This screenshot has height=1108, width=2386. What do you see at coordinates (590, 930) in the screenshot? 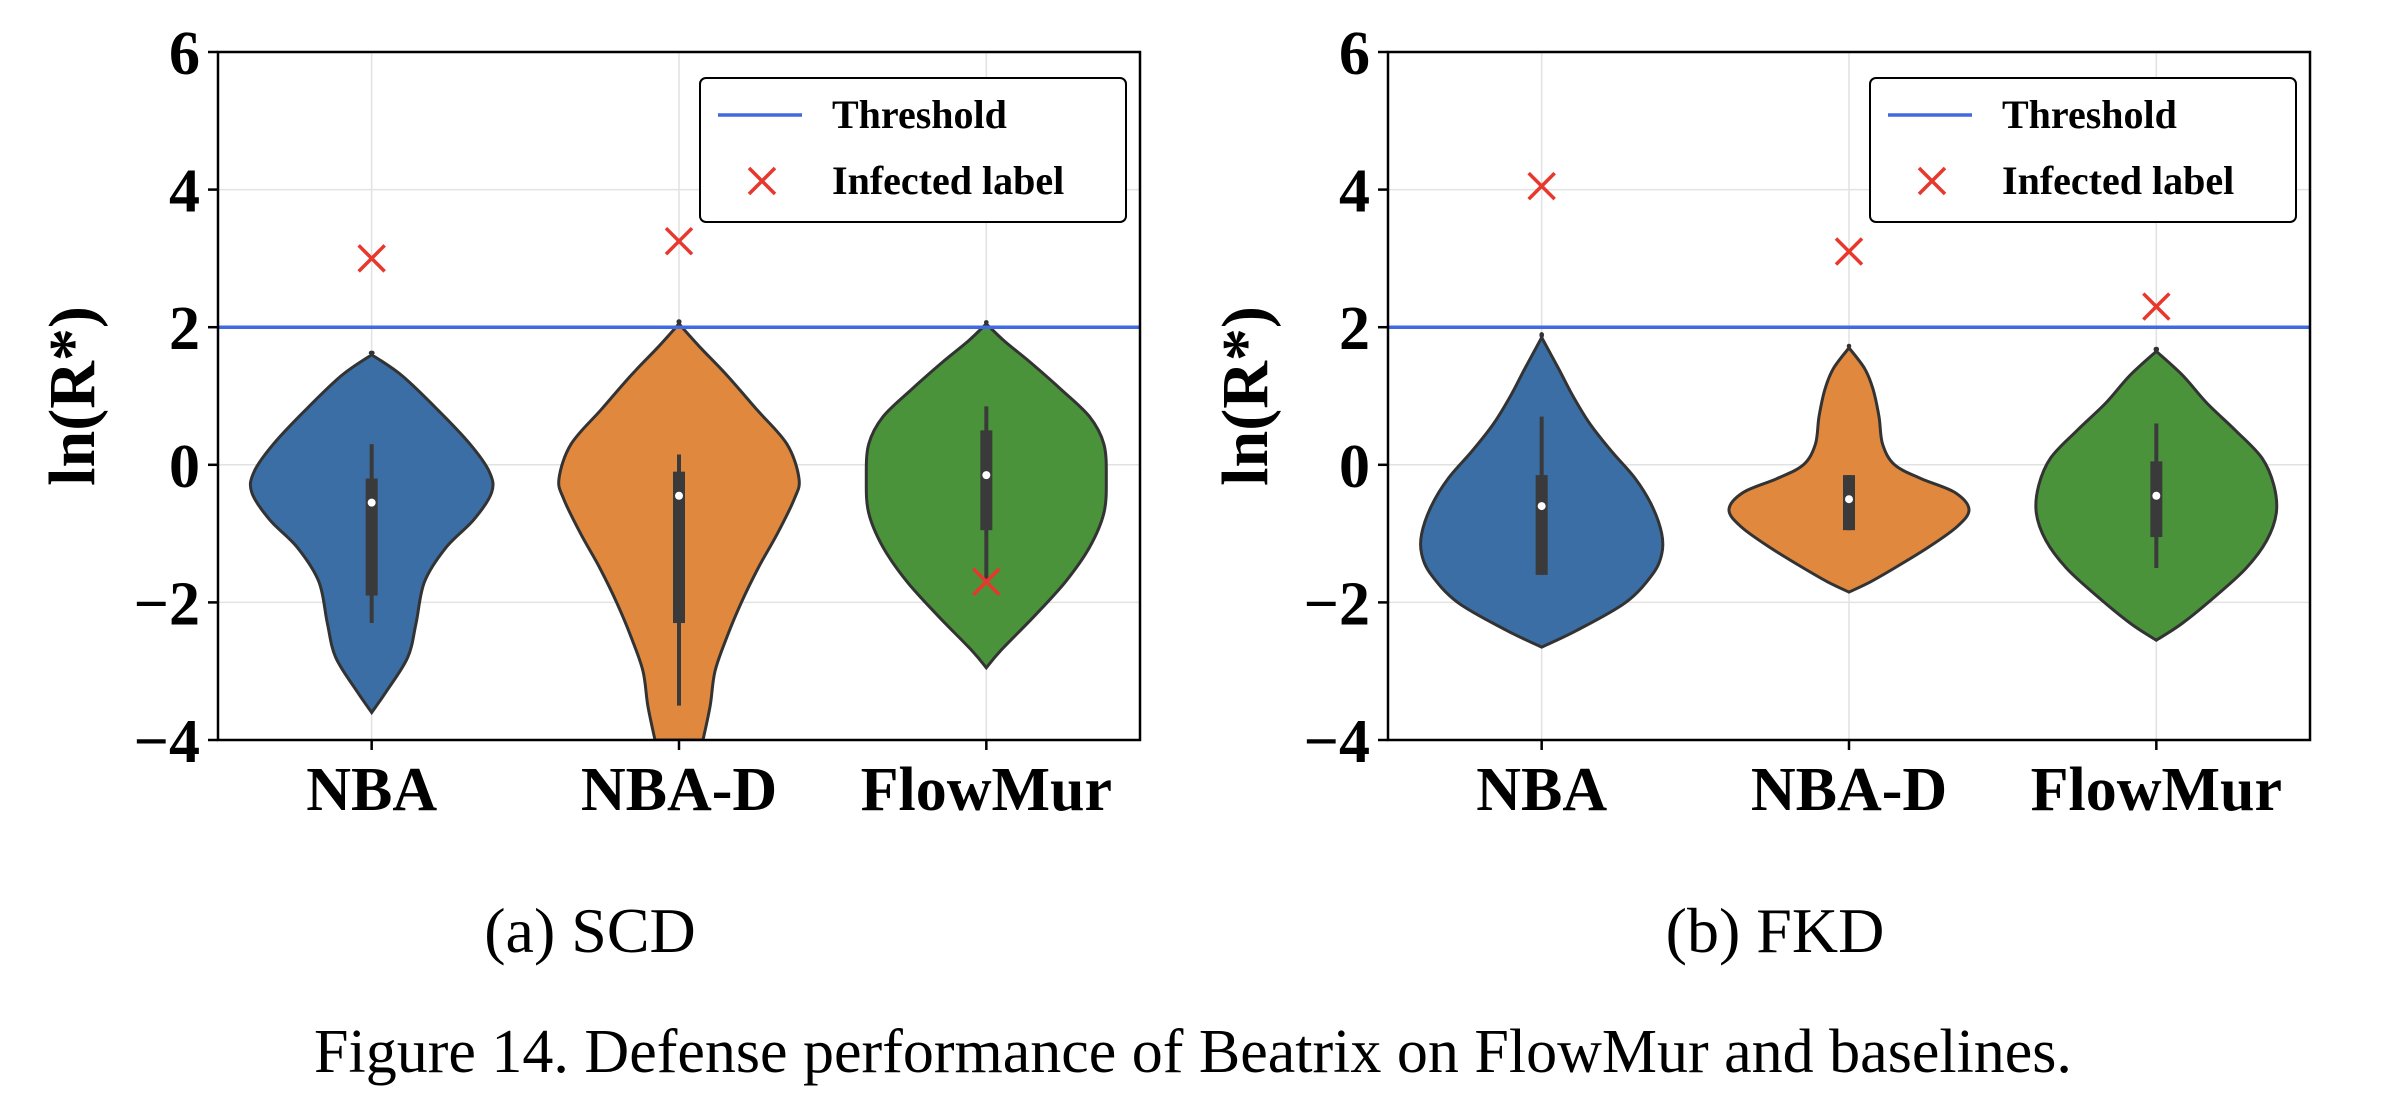
I see `subtitle-scd: (a) SCD` at bounding box center [590, 930].